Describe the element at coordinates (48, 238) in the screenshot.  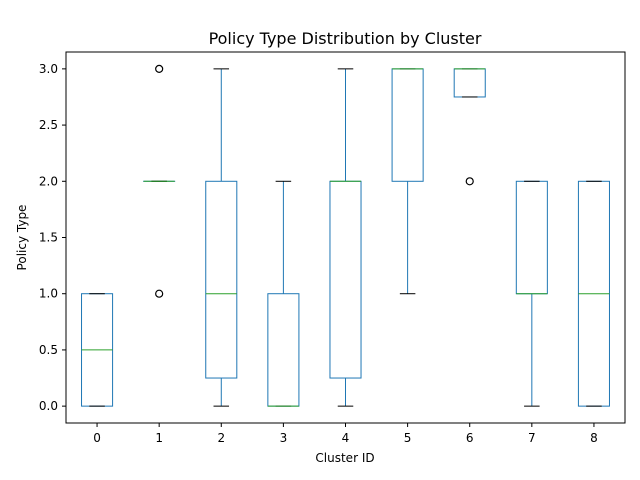
I see `y-tick-label-3: 1.5` at that location.